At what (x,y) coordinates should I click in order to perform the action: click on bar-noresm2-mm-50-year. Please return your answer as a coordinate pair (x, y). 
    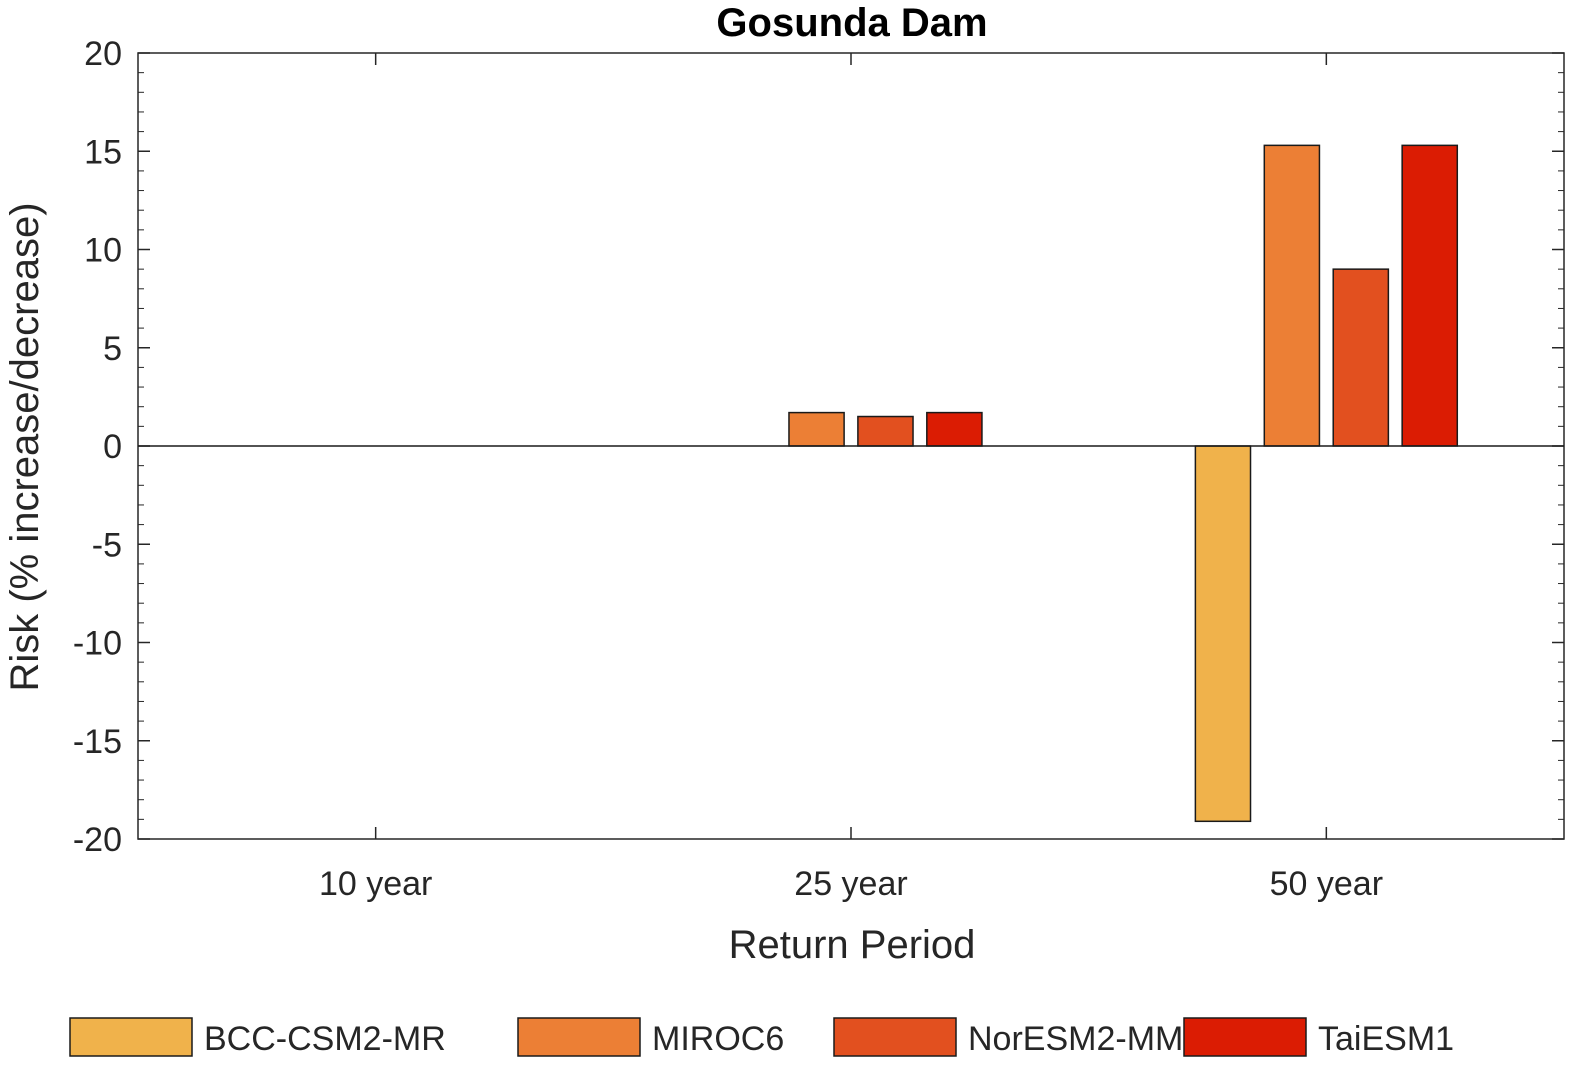
    Looking at the image, I should click on (1361, 357).